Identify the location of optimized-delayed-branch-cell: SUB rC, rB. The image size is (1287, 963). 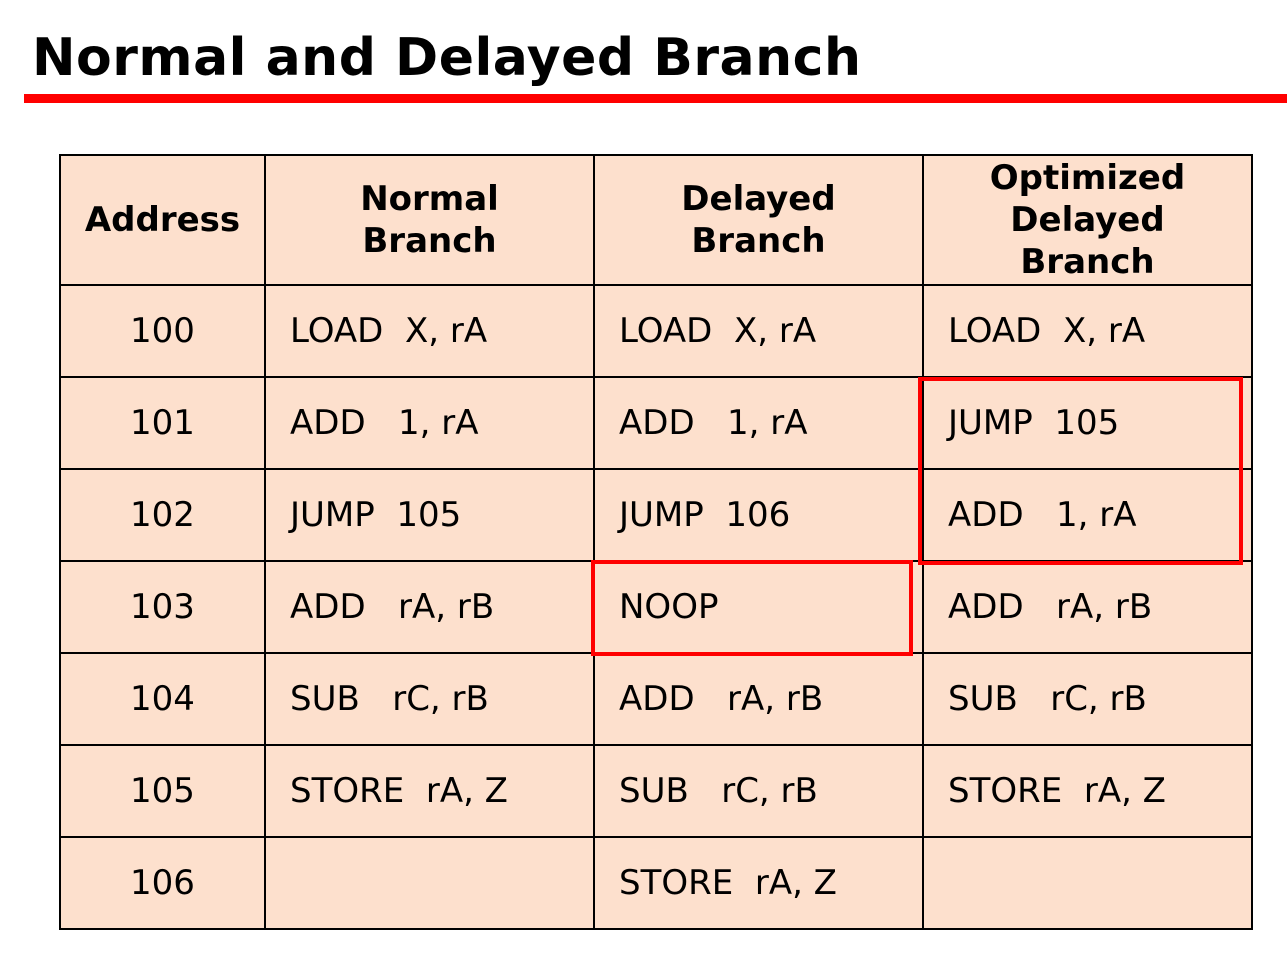
(1087, 699).